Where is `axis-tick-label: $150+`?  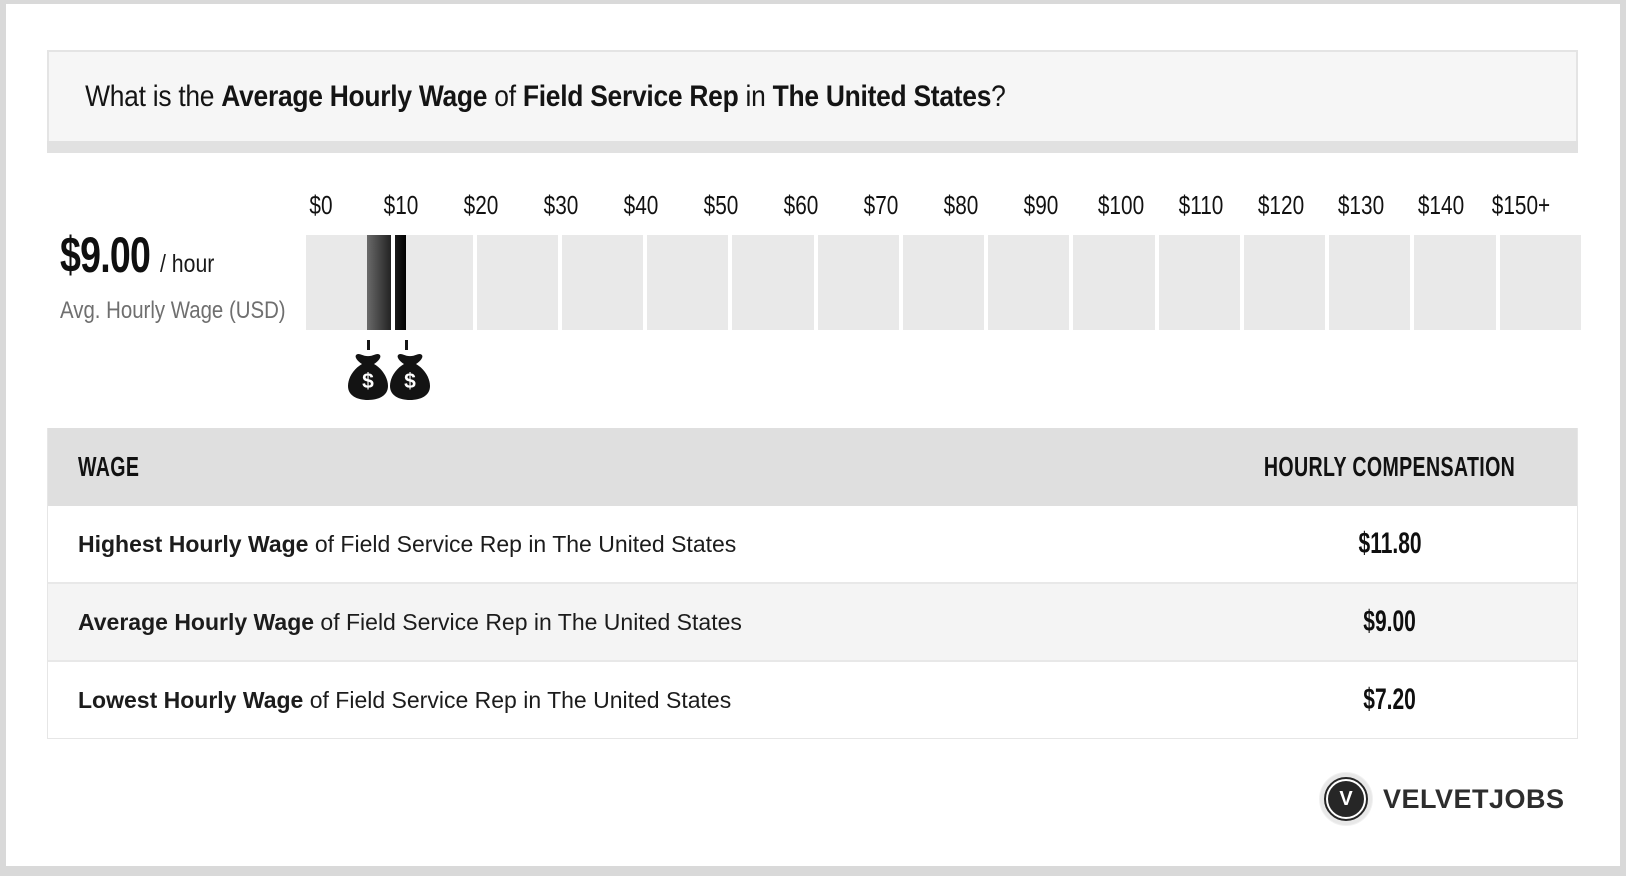
axis-tick-label: $150+ is located at coordinates (1521, 205).